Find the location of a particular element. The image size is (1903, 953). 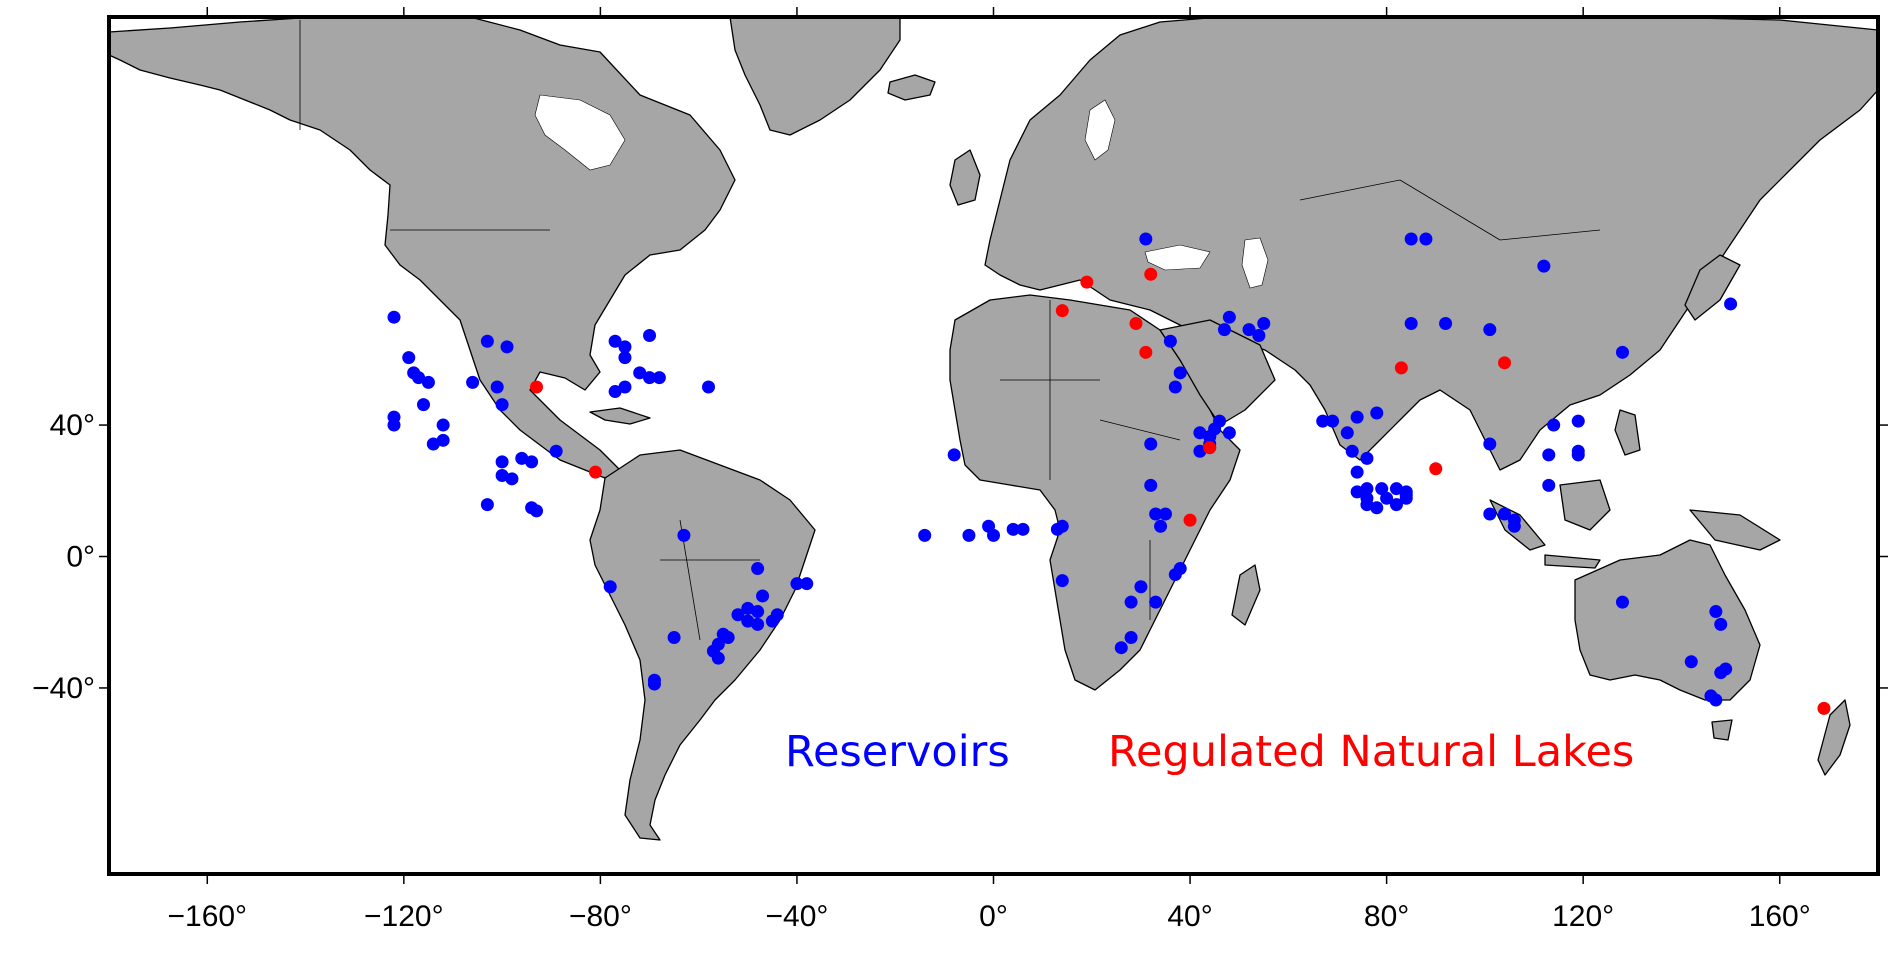

x-tick-label: 80° is located at coordinates (1386, 916).